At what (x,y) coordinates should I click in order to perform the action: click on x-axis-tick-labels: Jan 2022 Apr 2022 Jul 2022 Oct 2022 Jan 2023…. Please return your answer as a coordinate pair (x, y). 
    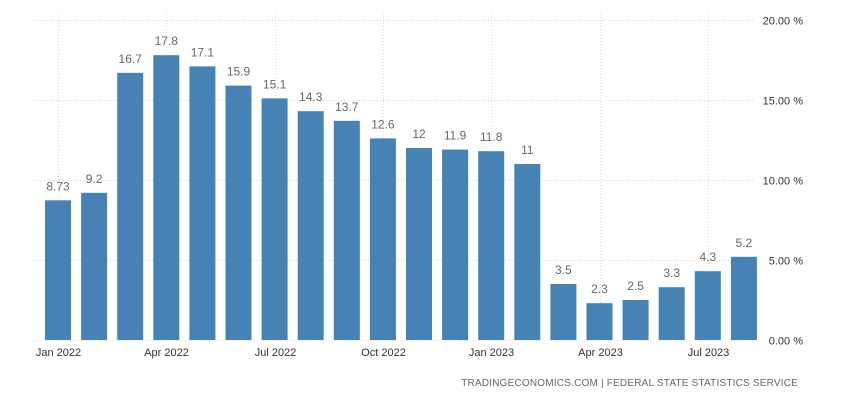
    Looking at the image, I should click on (382, 353).